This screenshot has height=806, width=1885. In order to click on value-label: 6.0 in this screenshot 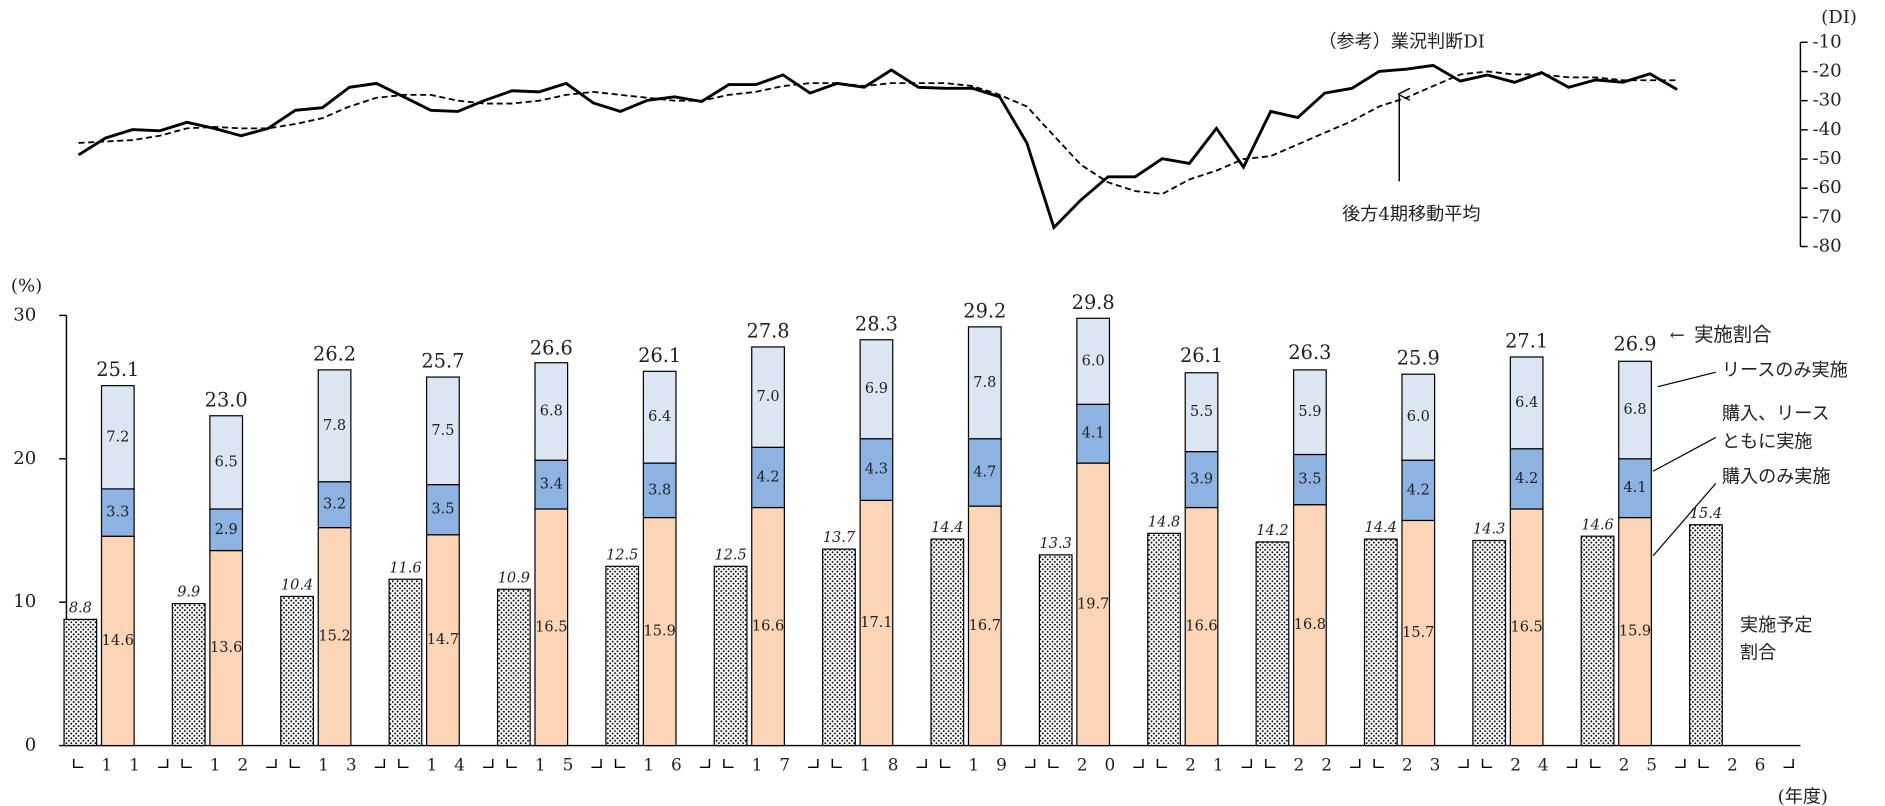, I will do `click(1418, 417)`.